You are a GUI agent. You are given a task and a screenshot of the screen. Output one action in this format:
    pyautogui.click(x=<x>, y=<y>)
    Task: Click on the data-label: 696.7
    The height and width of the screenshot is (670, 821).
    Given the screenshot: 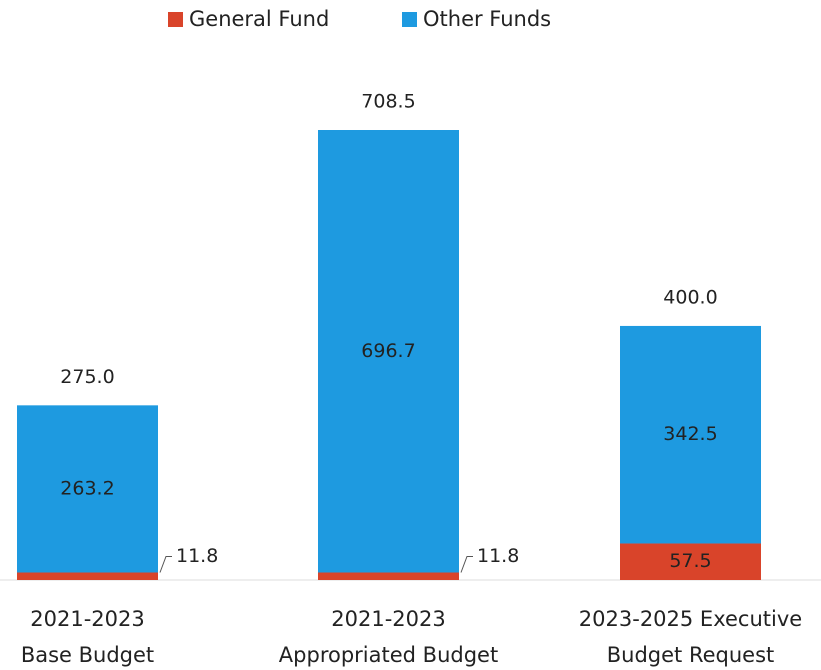 What is the action you would take?
    pyautogui.click(x=388, y=351)
    